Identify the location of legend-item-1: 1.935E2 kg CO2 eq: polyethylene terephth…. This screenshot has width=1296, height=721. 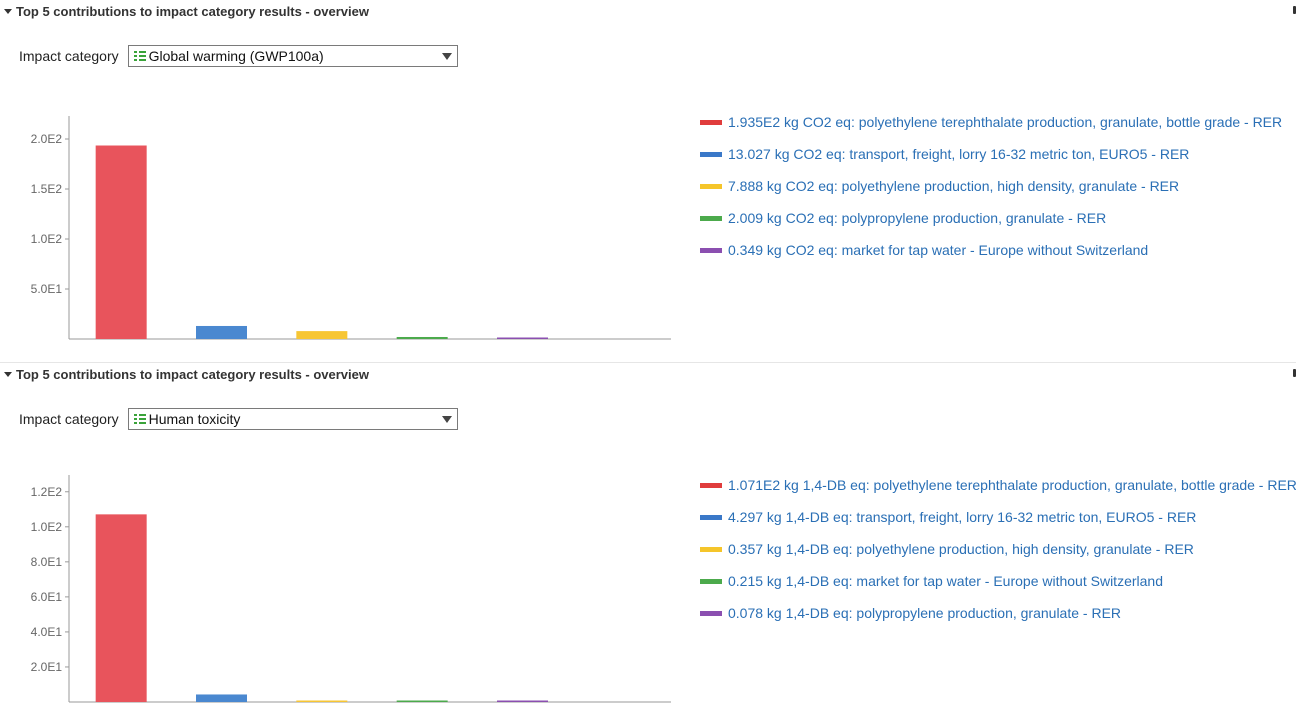
(998, 122).